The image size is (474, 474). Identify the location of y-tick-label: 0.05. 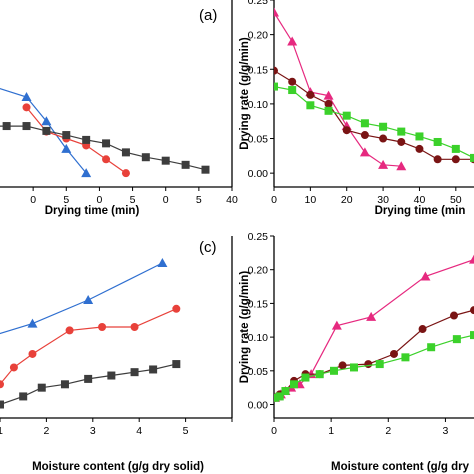
(258, 140).